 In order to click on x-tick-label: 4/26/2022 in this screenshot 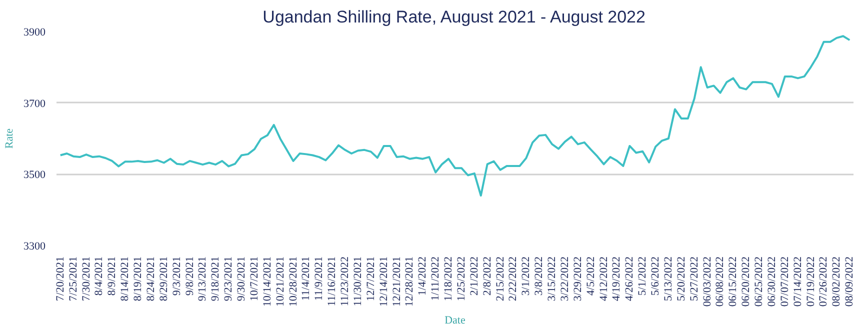, I will do `click(630, 279)`.